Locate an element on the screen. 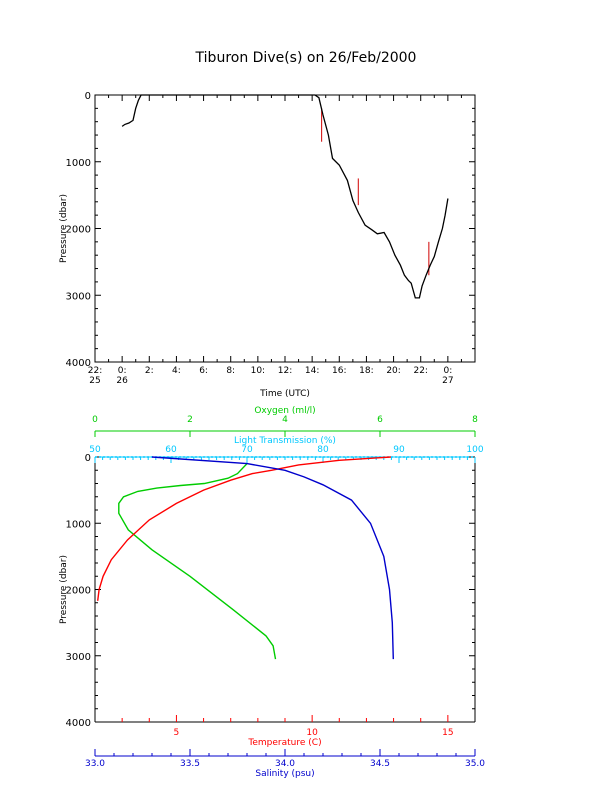  pressure-trace-line is located at coordinates (285, 196).